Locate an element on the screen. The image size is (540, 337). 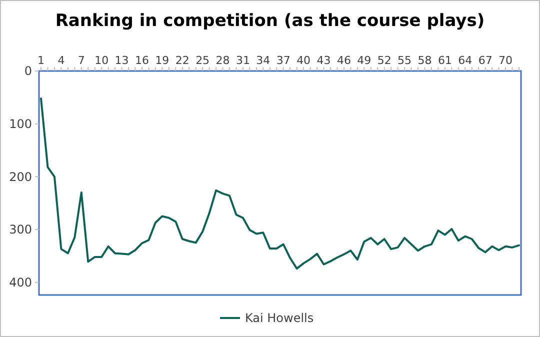
x-tick-label: 46 is located at coordinates (343, 60).